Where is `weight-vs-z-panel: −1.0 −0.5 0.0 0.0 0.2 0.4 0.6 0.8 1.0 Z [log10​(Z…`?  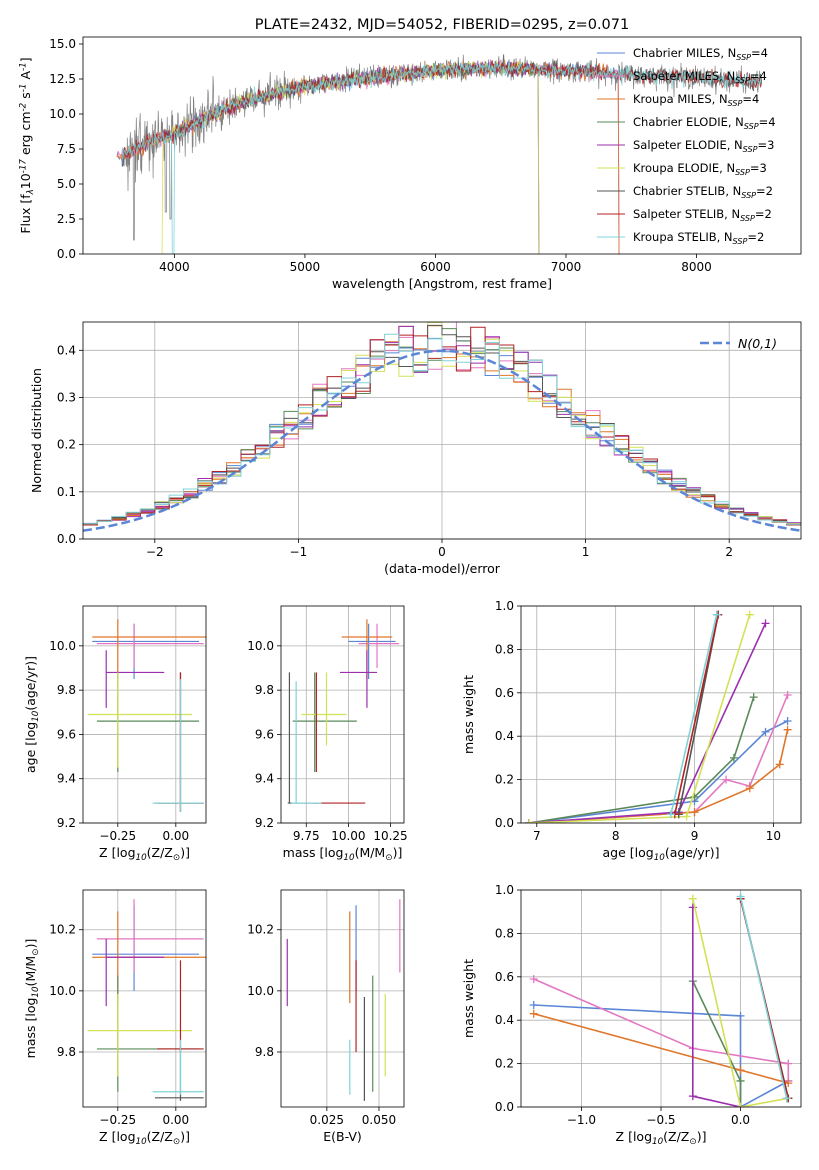 weight-vs-z-panel: −1.0 −0.5 0.0 0.0 0.2 0.4 0.6 0.8 1.0 Z [log10​(Z… is located at coordinates (631, 1015).